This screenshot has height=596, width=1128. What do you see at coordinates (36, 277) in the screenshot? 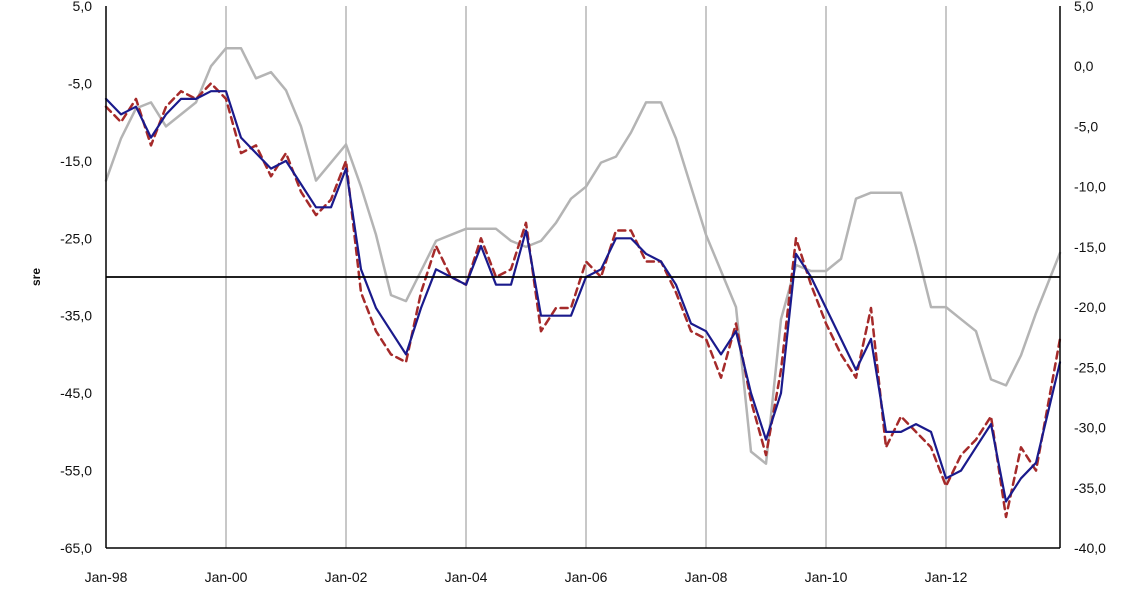
I see `y-axis-title: sre` at bounding box center [36, 277].